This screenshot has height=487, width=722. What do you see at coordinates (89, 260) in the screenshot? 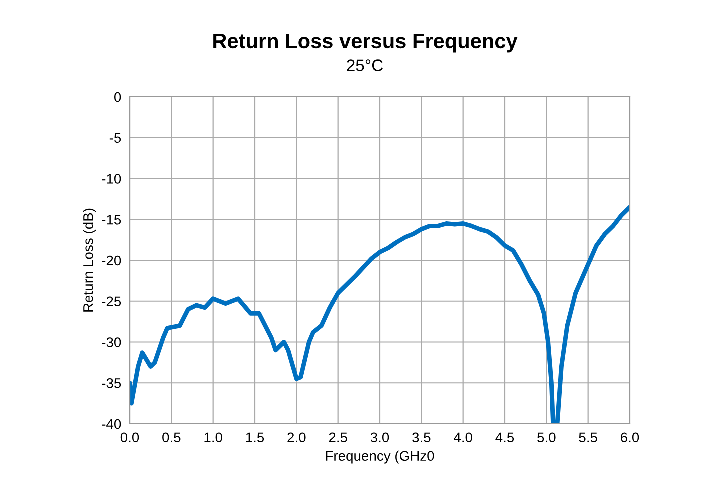
I see `y-axis-title: Return Loss (dB)` at bounding box center [89, 260].